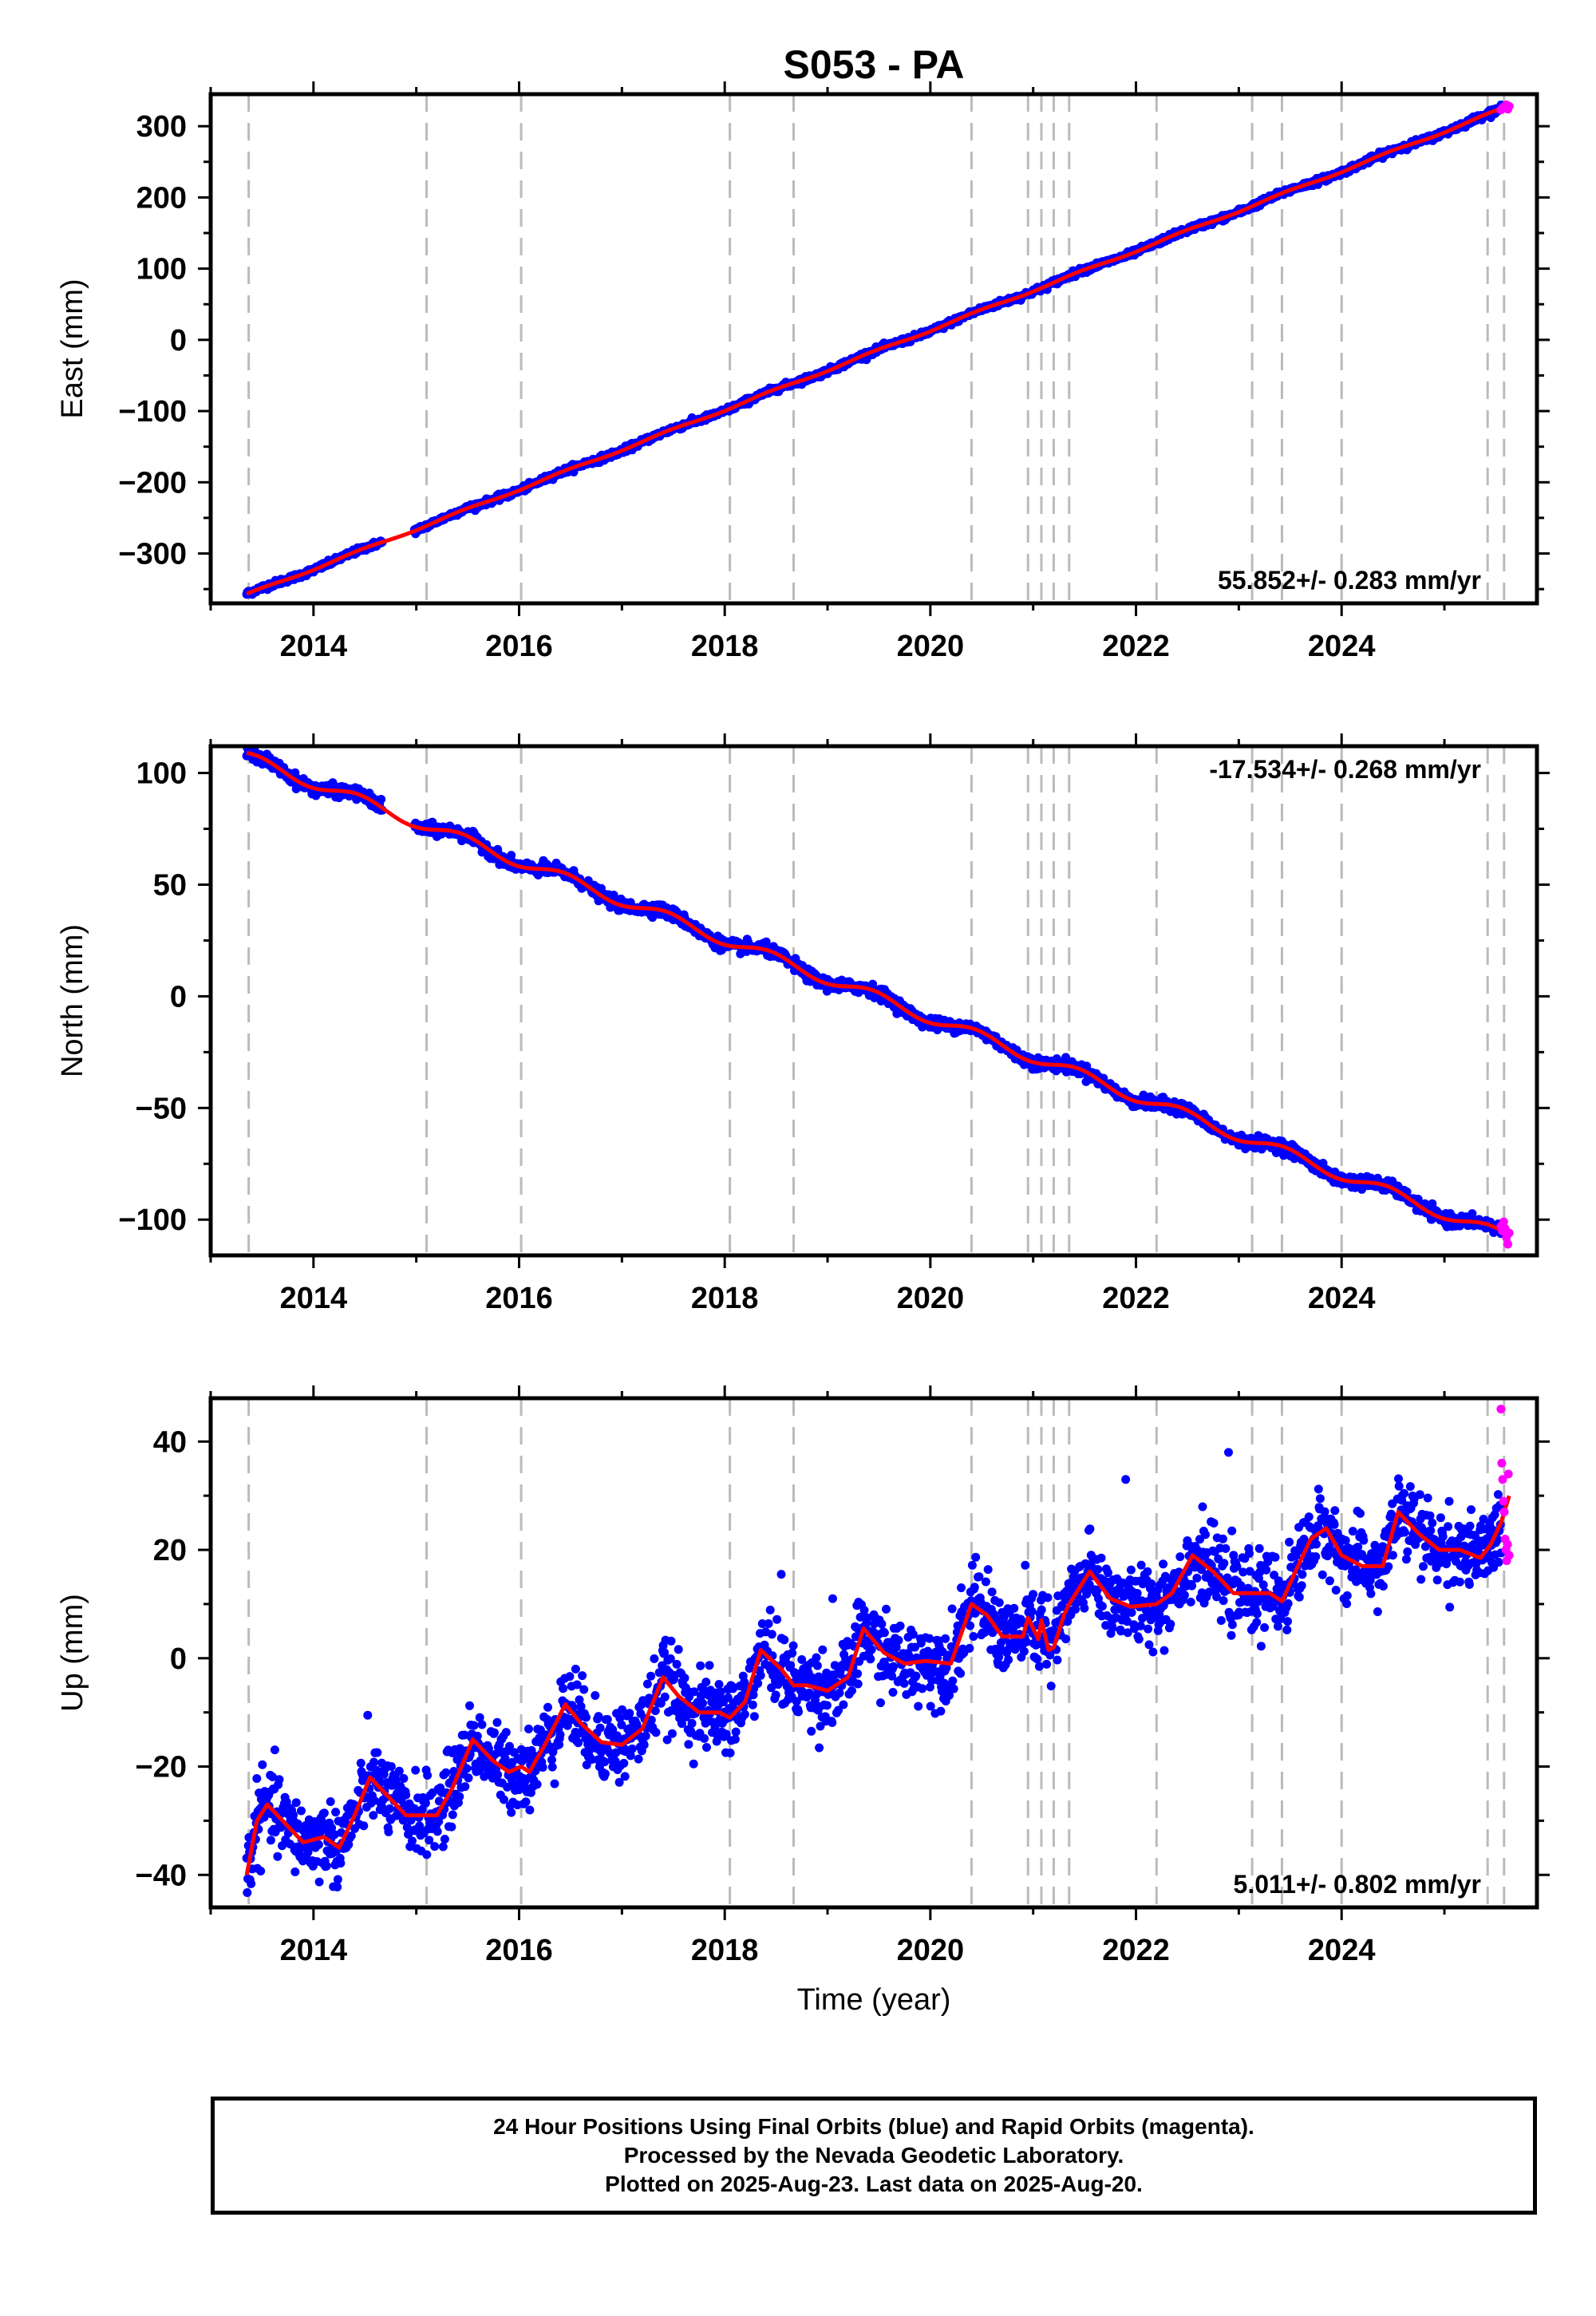 Image resolution: width=1596 pixels, height=2316 pixels. I want to click on figure-title: S053 - PA, so click(874, 64).